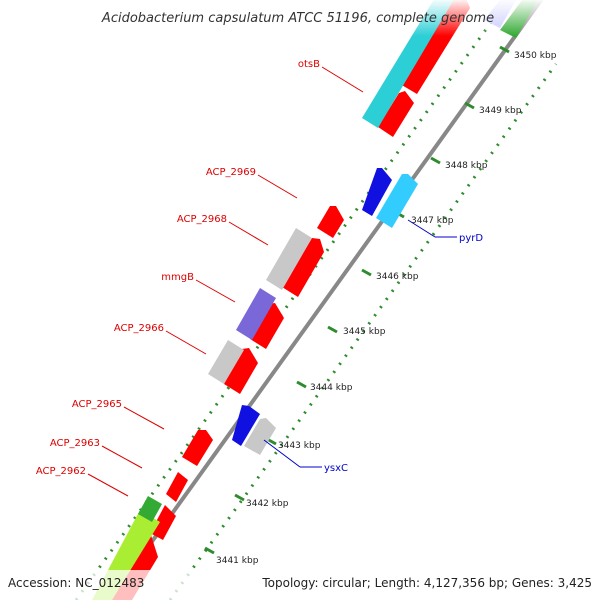 The width and height of the screenshot is (600, 600). I want to click on gene-label-otsb: otsB, so click(309, 64).